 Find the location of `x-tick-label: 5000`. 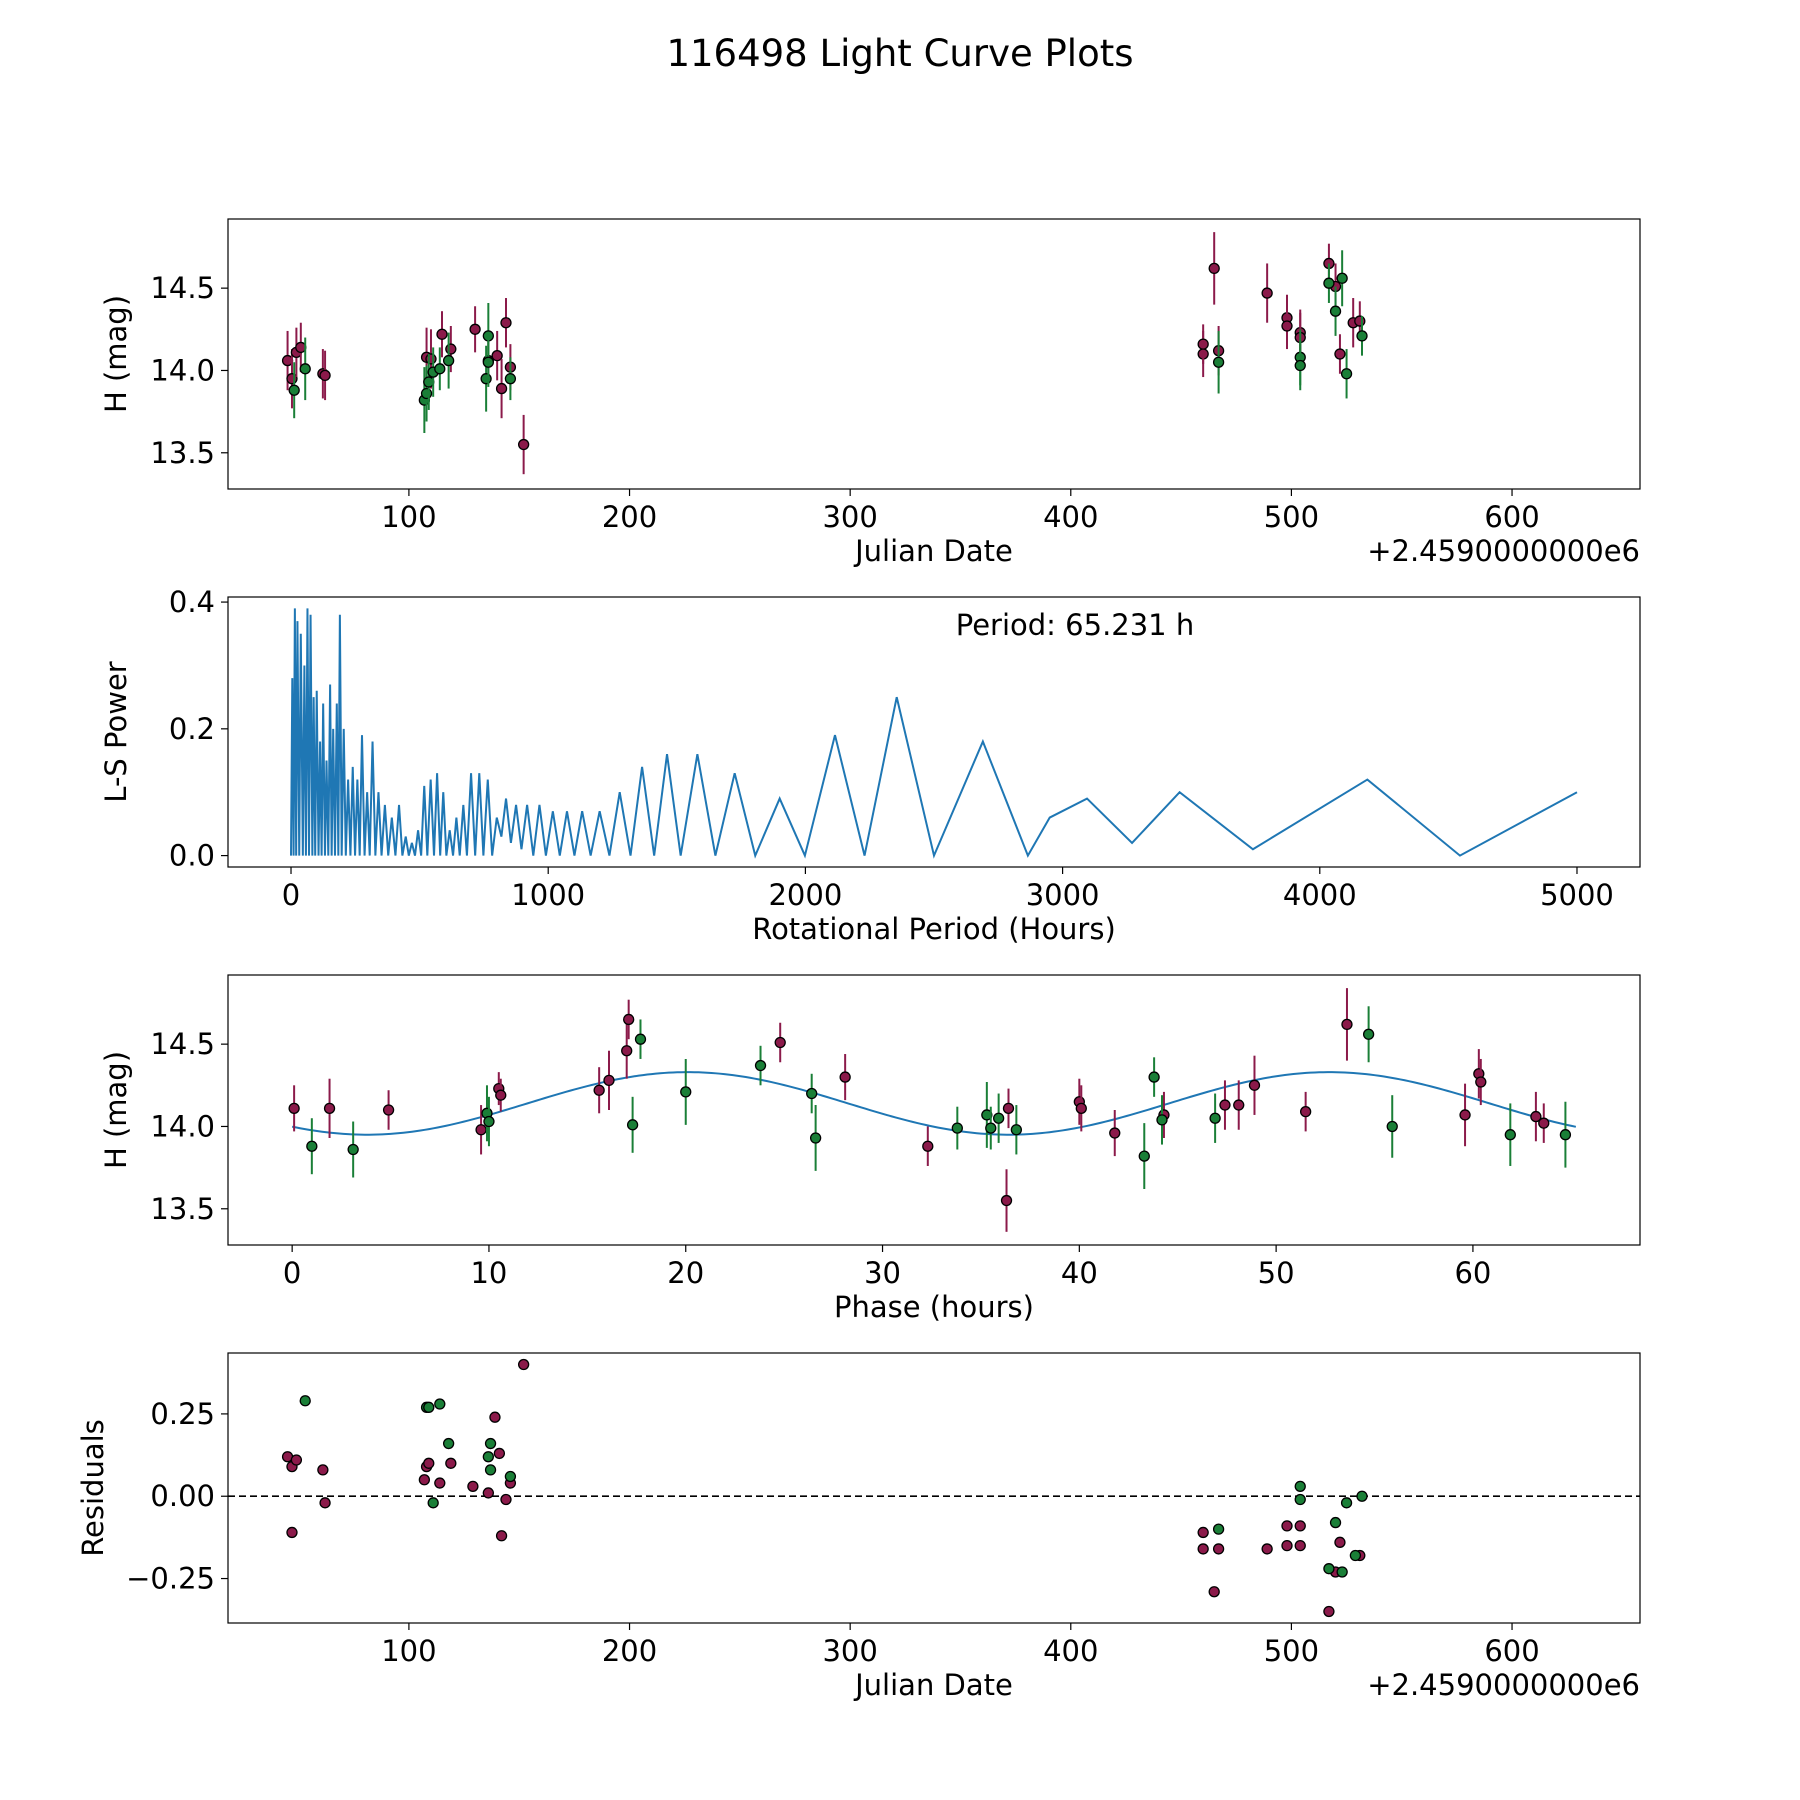

x-tick-label: 5000 is located at coordinates (1577, 895).